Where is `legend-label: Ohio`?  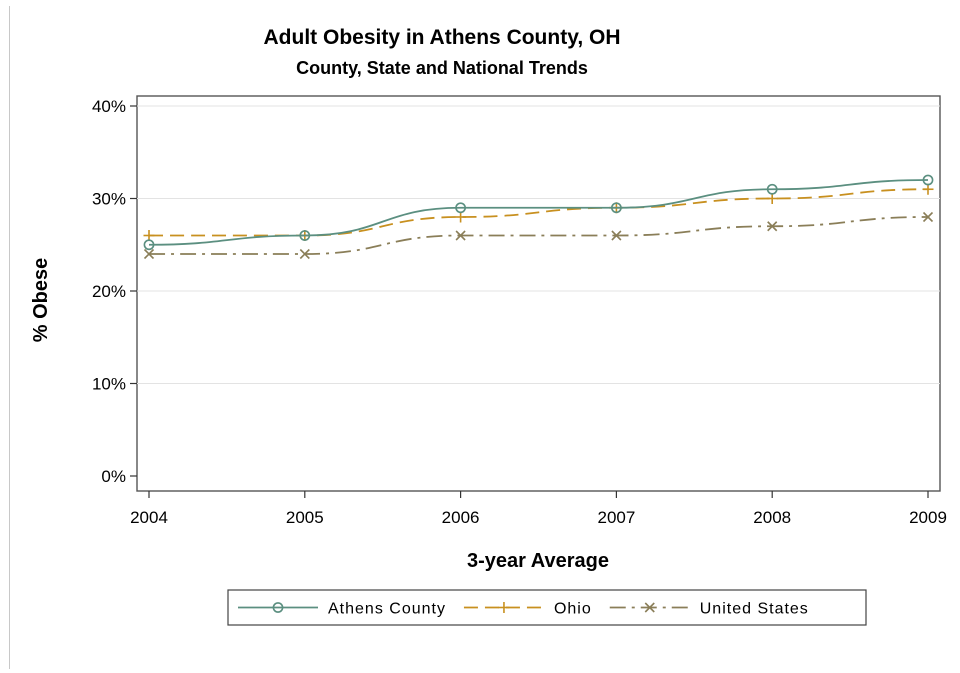
legend-label: Ohio is located at coordinates (573, 609).